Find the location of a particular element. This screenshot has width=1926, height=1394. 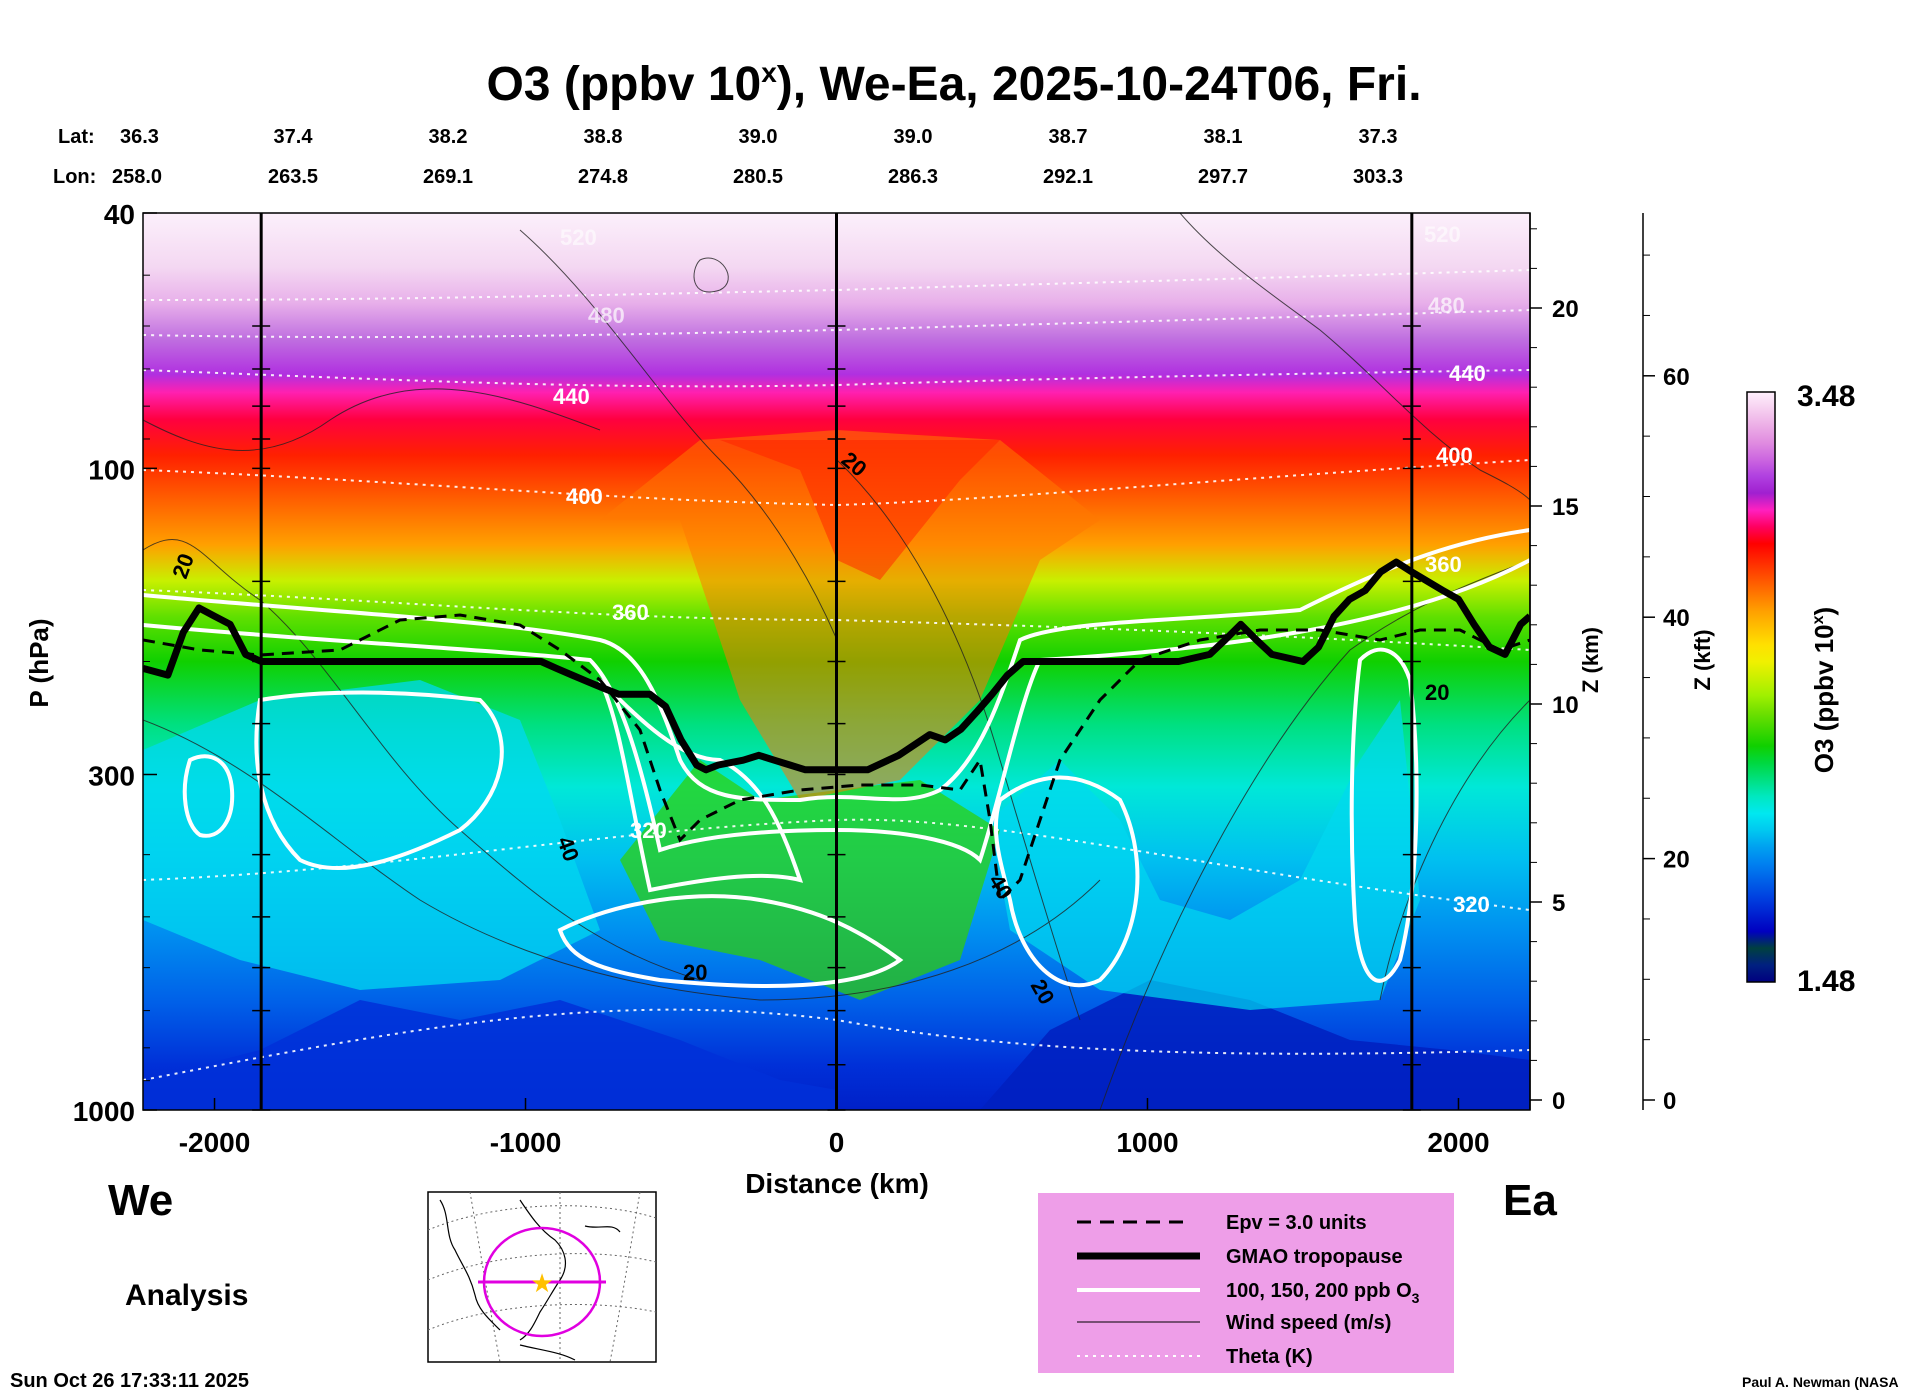

colorbar-label-main: O3 (ppbv 10 is located at coordinates (1824, 698).